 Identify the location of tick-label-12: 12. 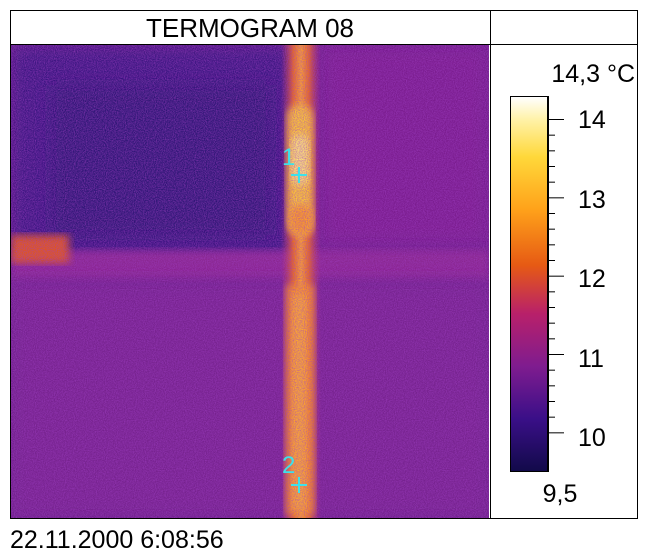
(592, 279).